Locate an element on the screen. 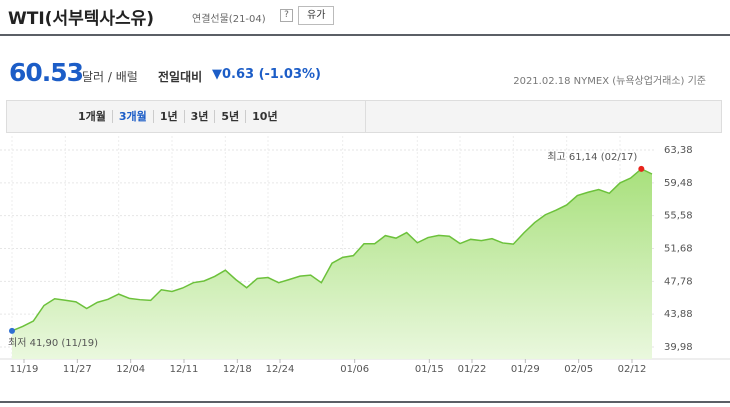  period-tab: 1년 is located at coordinates (169, 116).